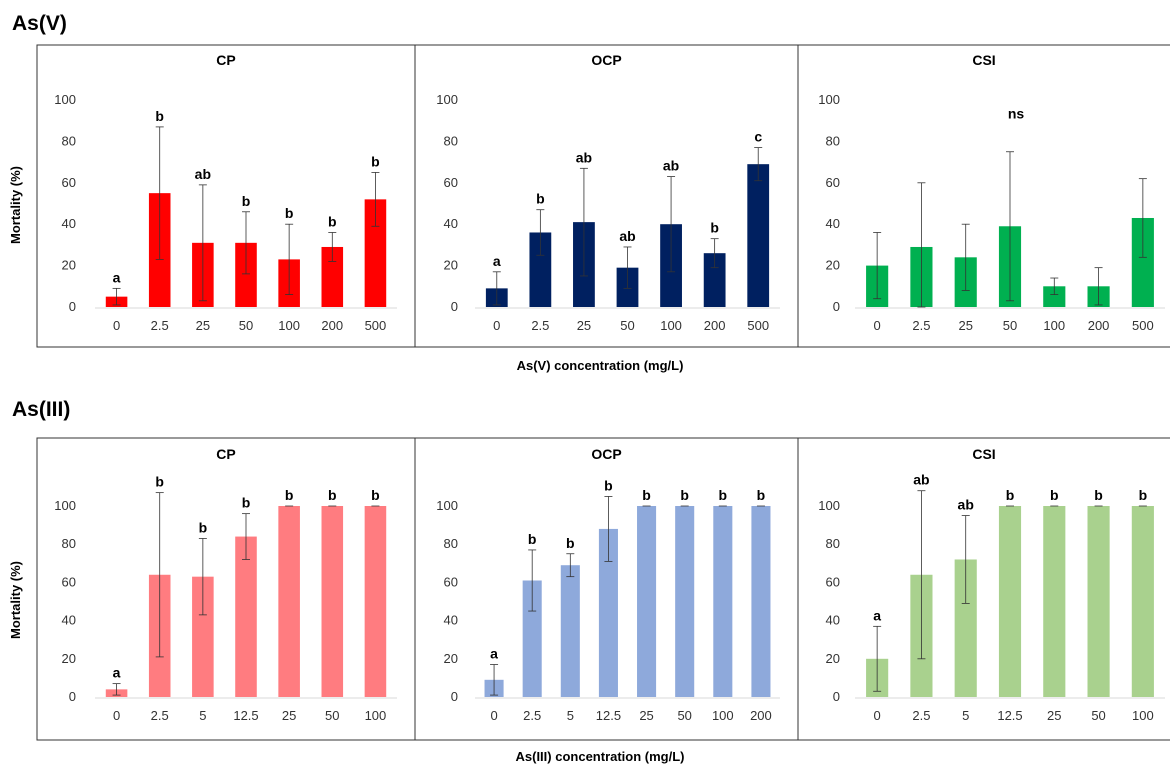  Describe the element at coordinates (454, 306) in the screenshot. I see `y-tick-label: 0` at that location.